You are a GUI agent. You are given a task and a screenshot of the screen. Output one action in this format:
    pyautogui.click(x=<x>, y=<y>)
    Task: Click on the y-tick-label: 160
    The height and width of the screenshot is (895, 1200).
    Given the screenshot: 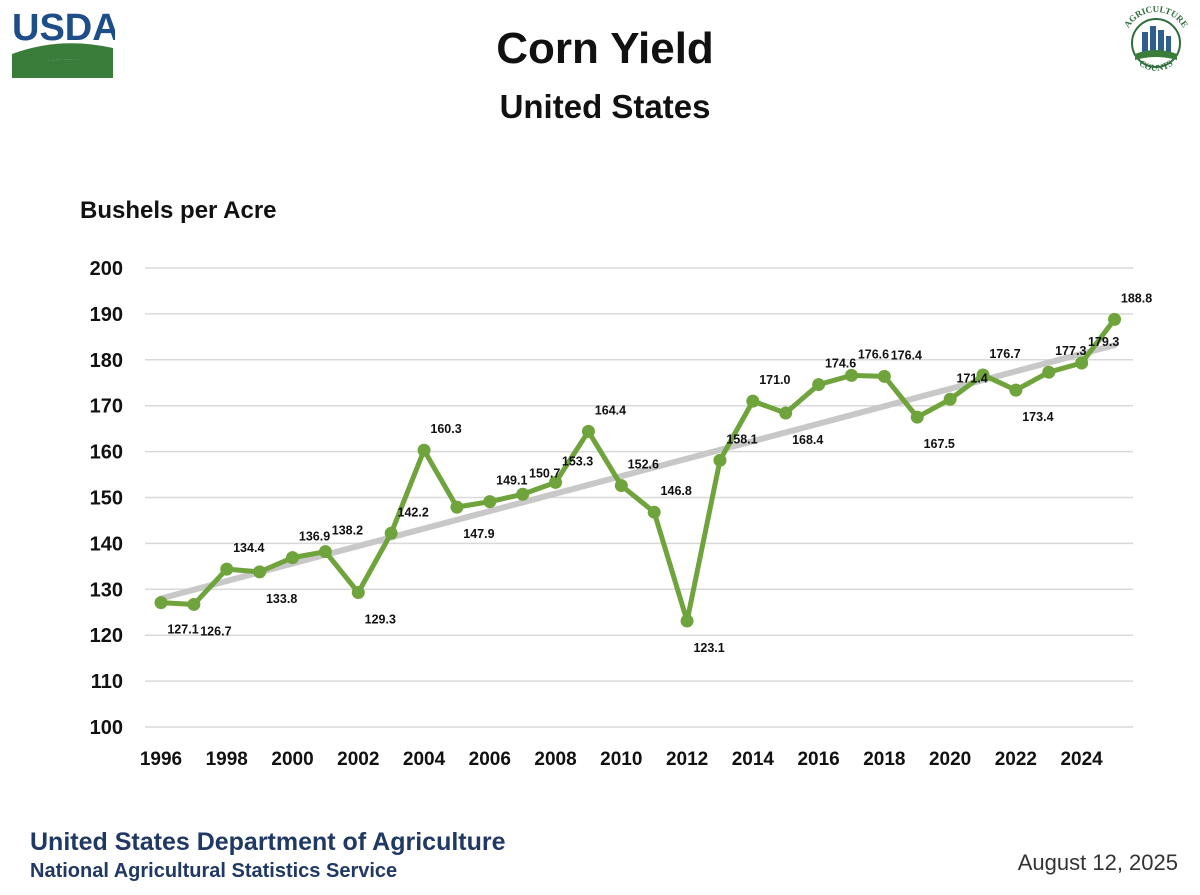 What is the action you would take?
    pyautogui.click(x=106, y=453)
    